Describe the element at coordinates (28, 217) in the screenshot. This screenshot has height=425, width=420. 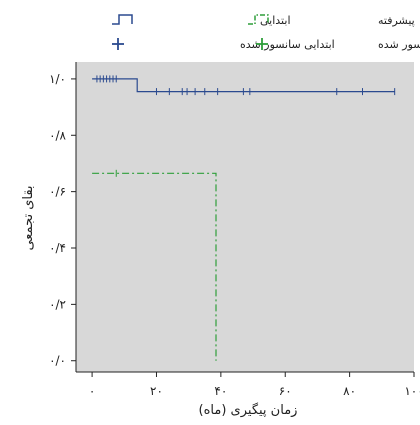
I see `y-axis-title: بقای تجمعی` at that location.